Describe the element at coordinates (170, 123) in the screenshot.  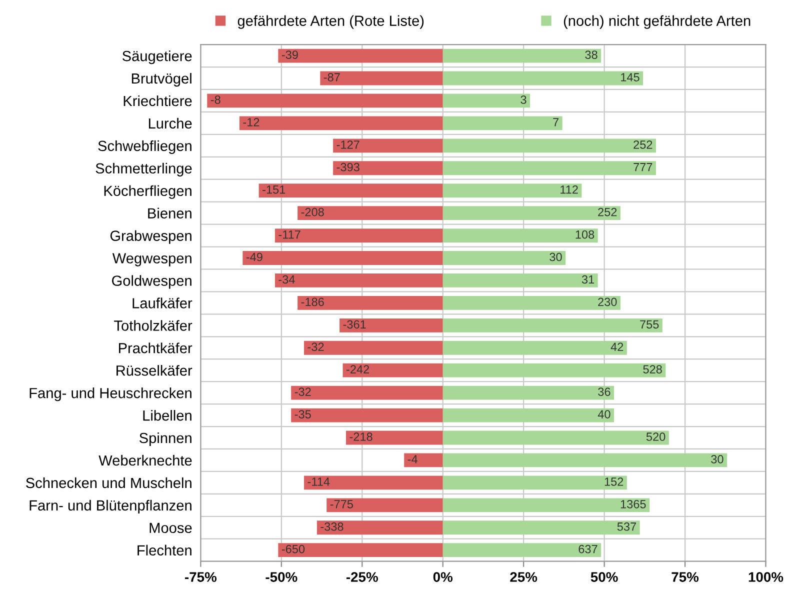
I see `y-tick-label: Lurche` at that location.